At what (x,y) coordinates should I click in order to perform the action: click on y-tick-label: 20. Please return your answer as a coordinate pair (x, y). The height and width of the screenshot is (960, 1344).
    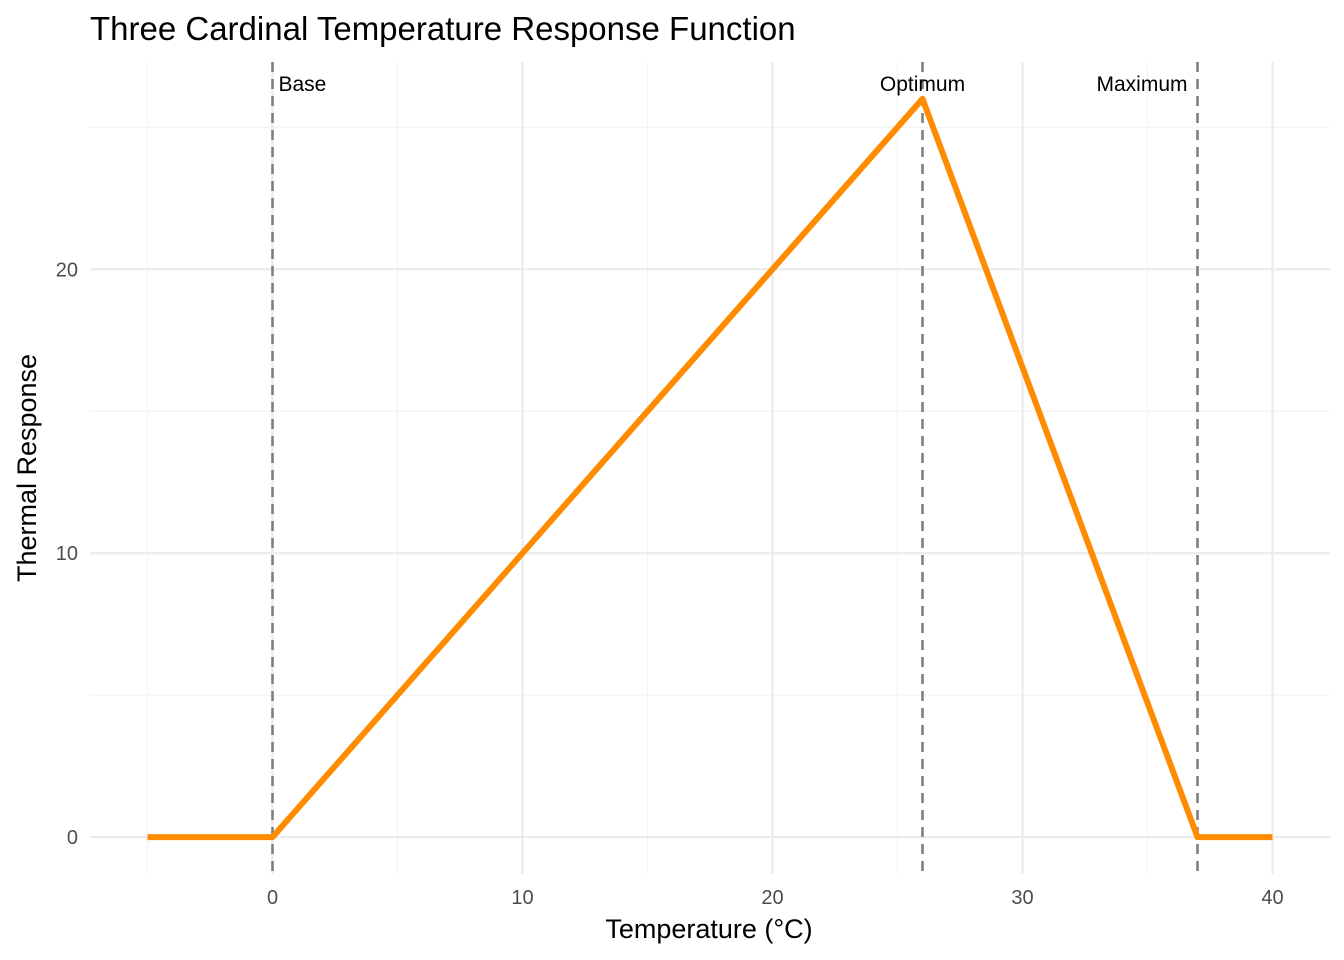
    Looking at the image, I should click on (67, 270).